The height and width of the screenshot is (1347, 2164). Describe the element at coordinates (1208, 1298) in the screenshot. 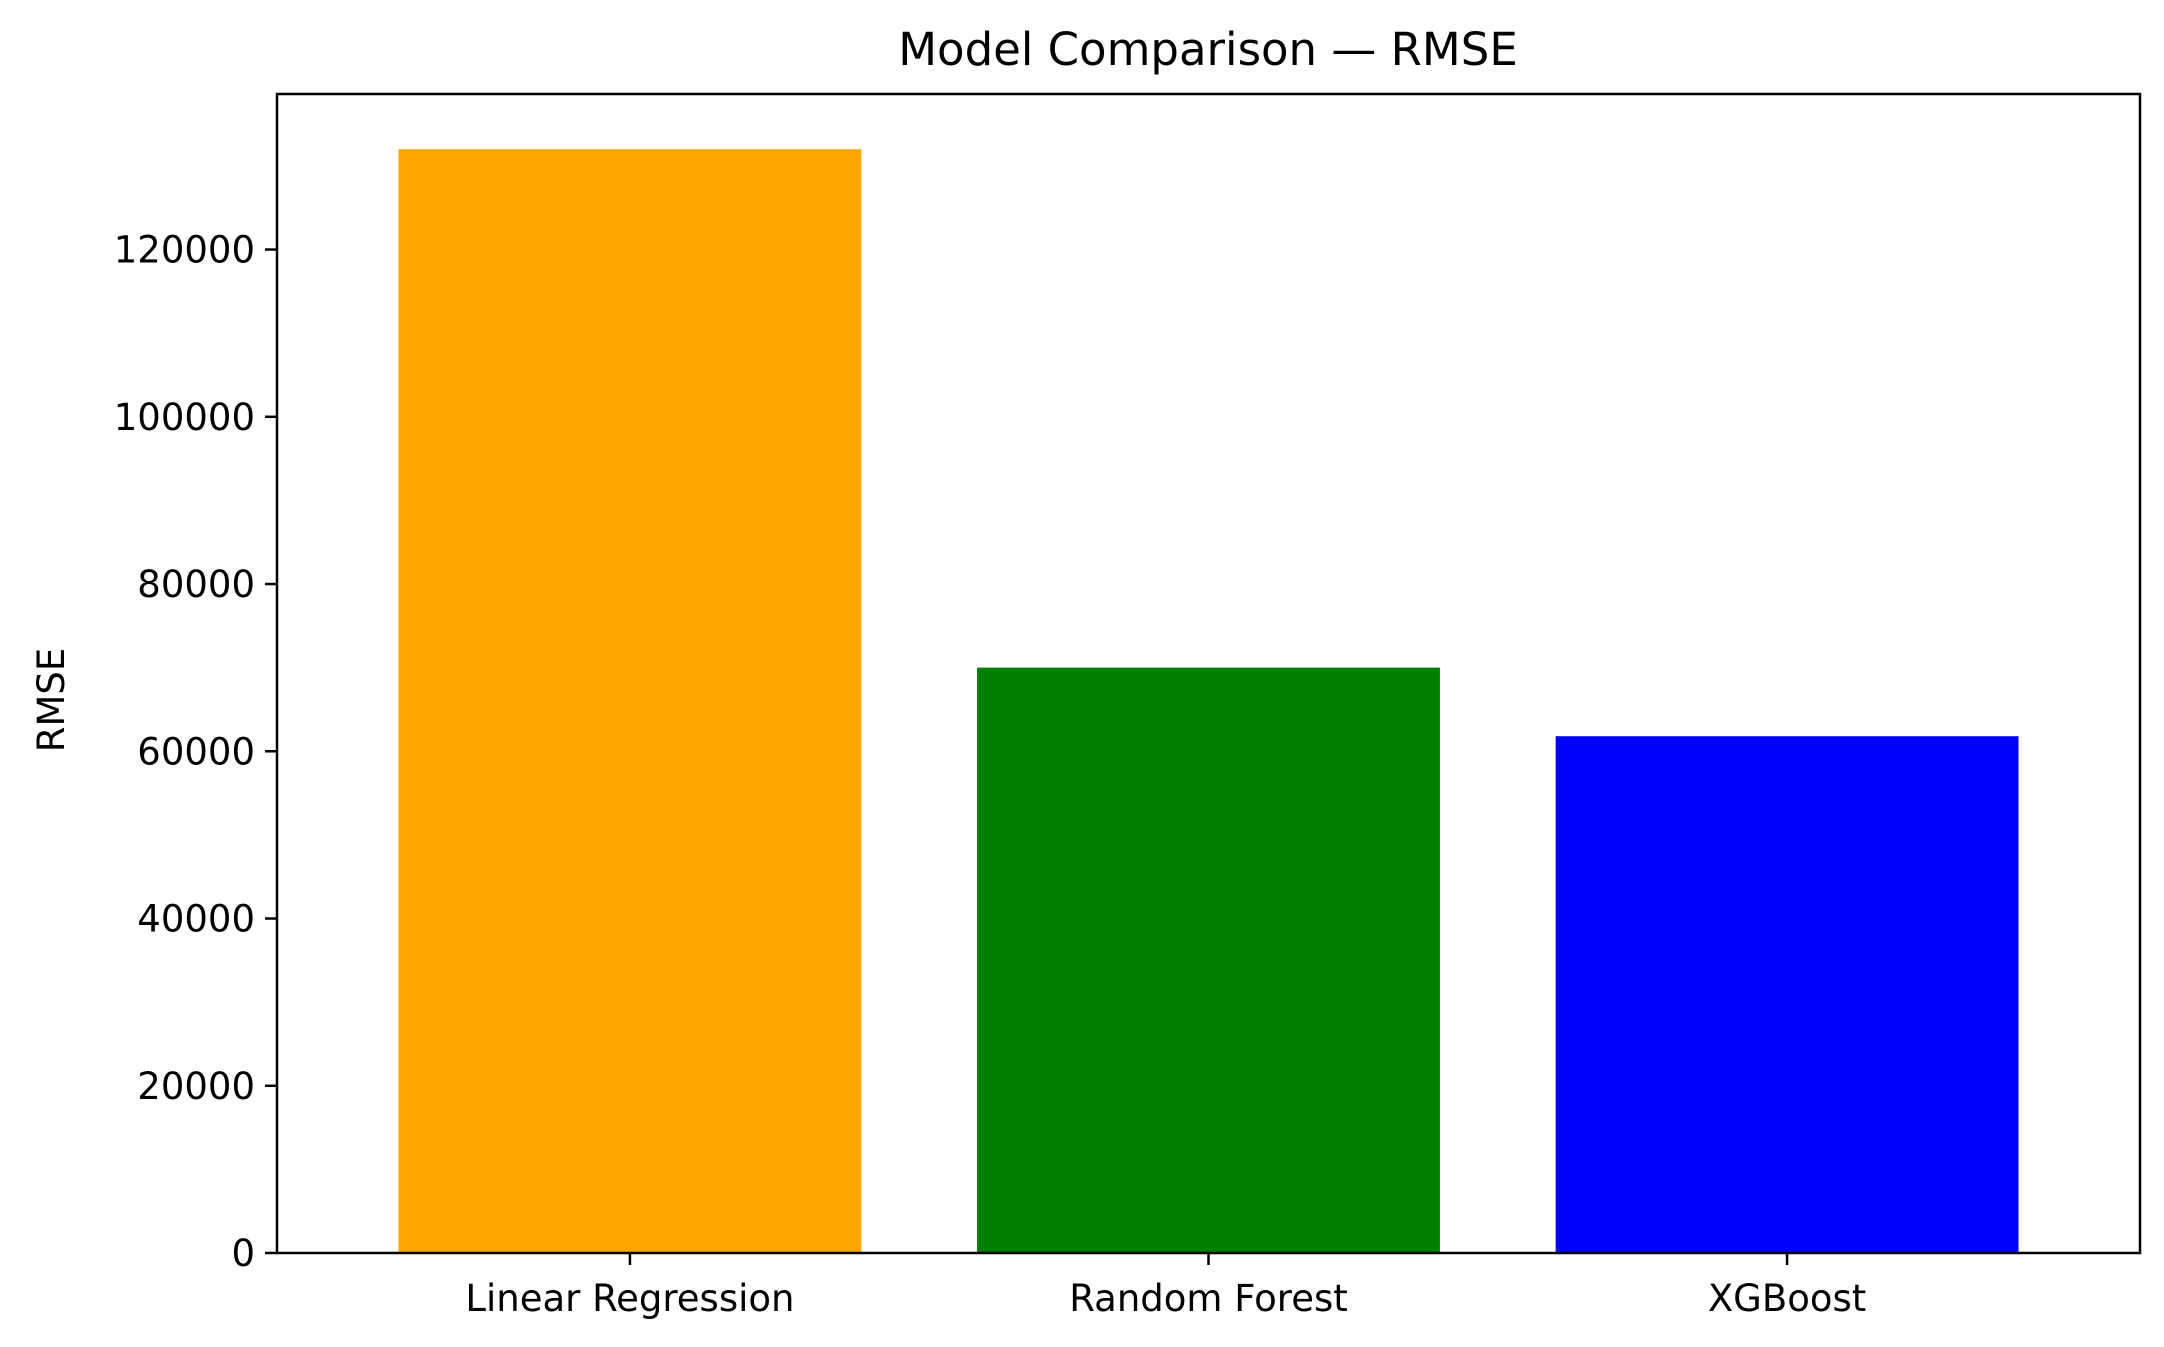

I see `x-tick-label: Random Forest` at that location.